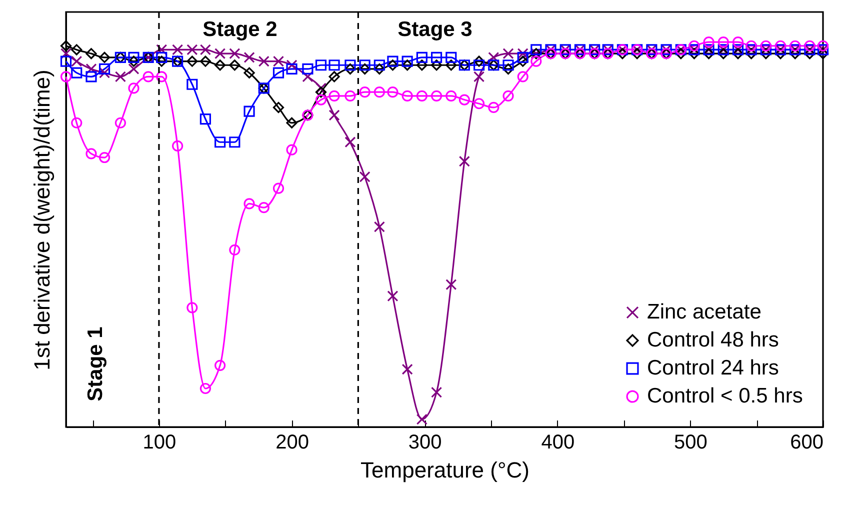 This screenshot has width=849, height=515. I want to click on text: Stage 2, so click(240, 29).